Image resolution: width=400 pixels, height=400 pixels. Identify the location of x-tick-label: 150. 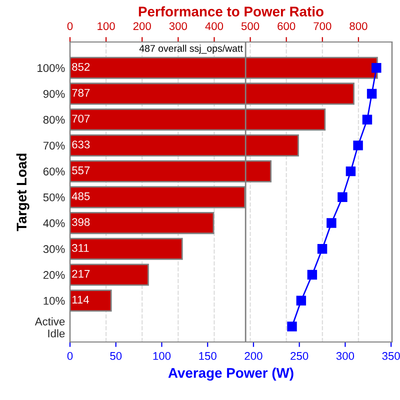
(207, 356).